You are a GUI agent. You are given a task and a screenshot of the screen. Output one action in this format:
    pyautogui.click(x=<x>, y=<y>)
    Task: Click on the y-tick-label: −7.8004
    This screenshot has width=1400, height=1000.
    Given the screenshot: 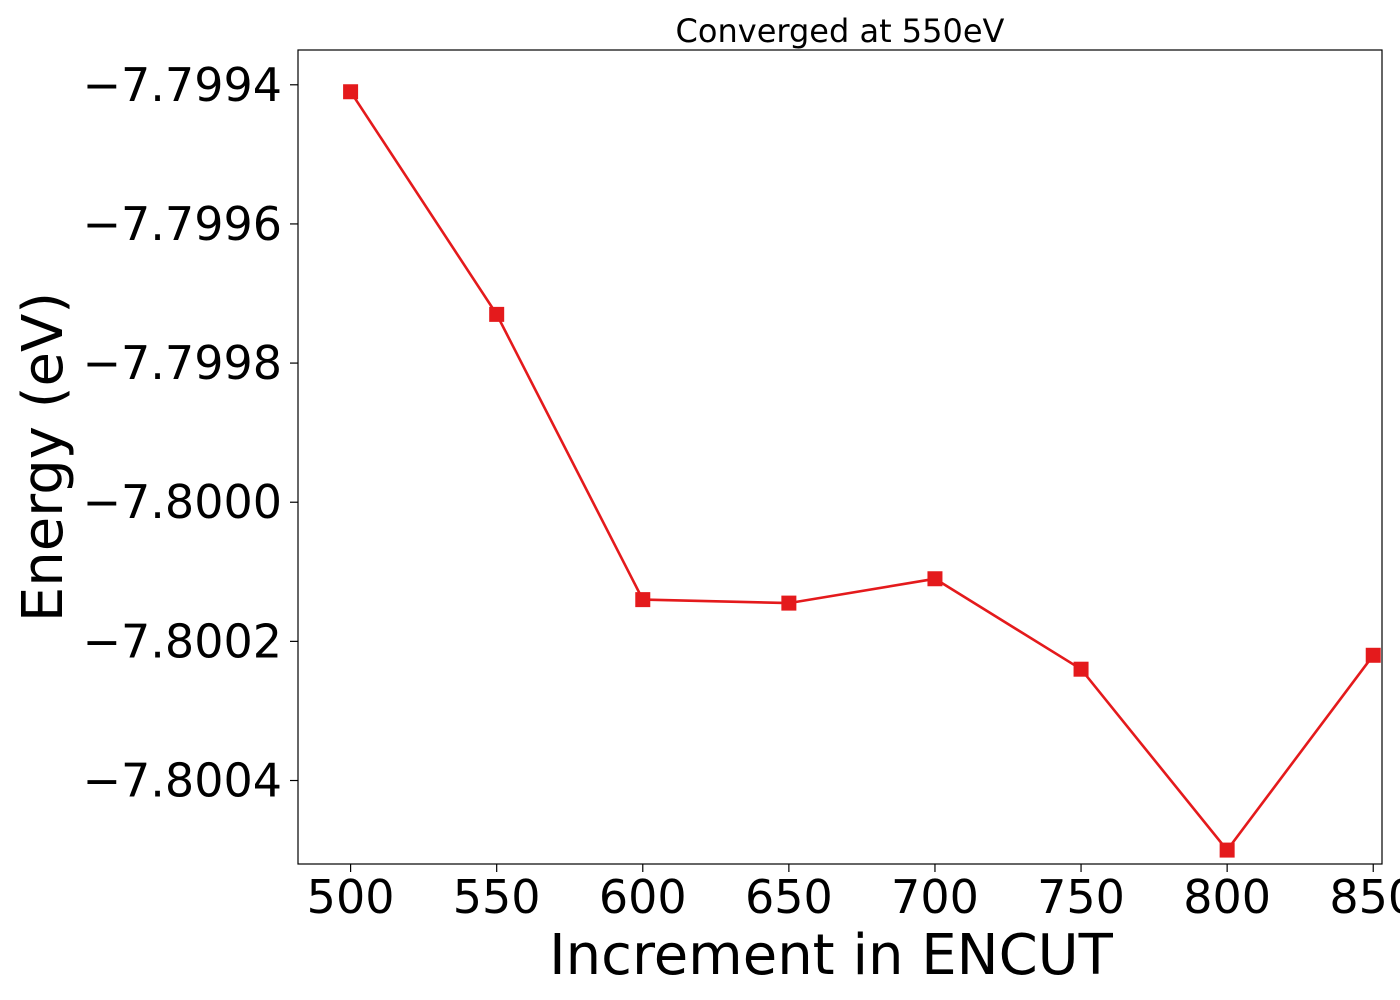 What is the action you would take?
    pyautogui.click(x=183, y=781)
    